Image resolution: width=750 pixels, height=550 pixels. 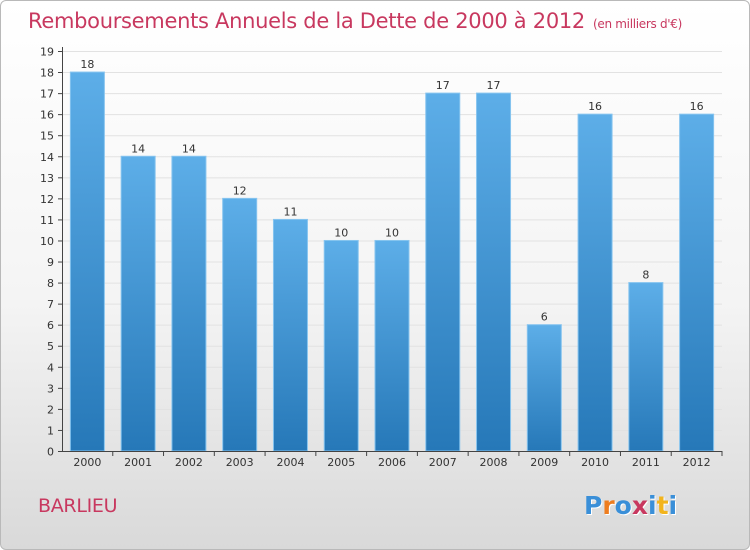 What do you see at coordinates (87, 64) in the screenshot?
I see `bar-value-label: 18` at bounding box center [87, 64].